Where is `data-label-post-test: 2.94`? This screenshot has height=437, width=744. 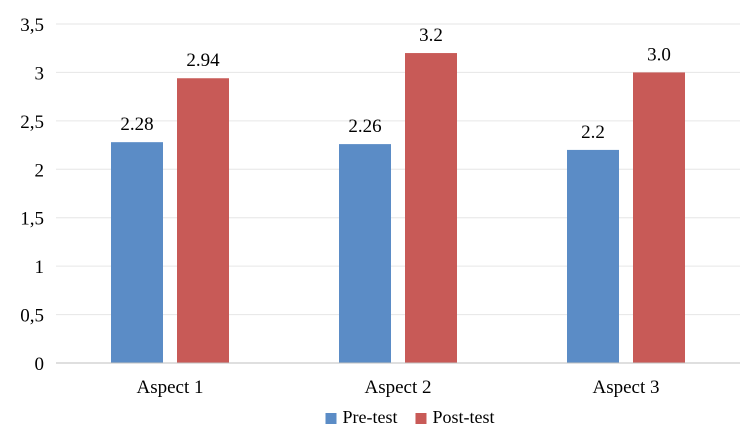 data-label-post-test: 2.94 is located at coordinates (203, 60).